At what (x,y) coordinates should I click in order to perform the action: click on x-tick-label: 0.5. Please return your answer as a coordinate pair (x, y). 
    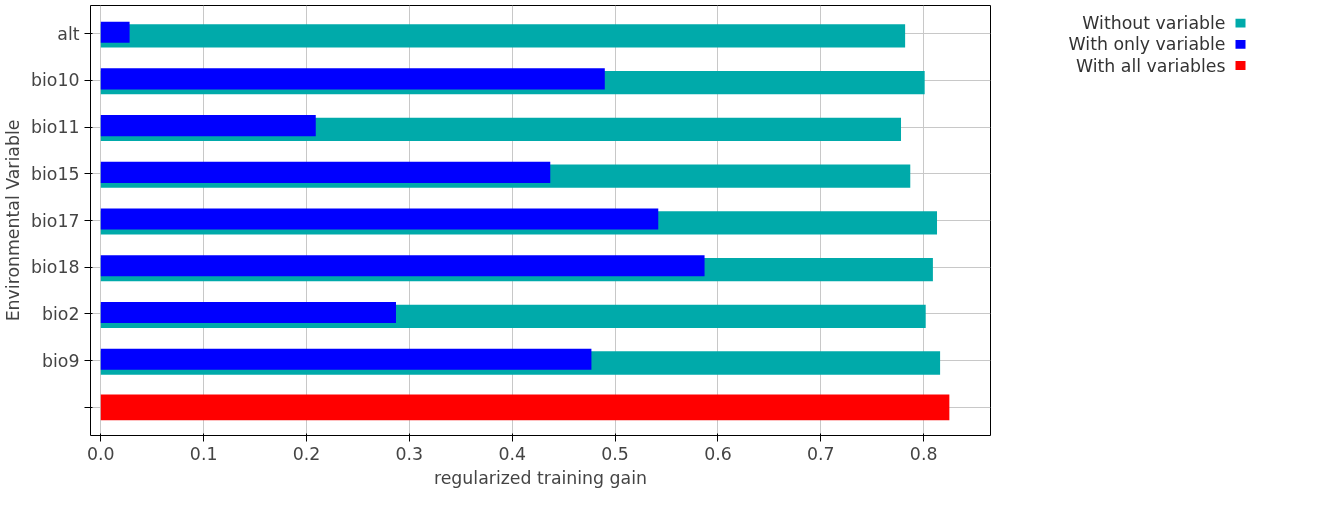
    Looking at the image, I should click on (615, 453).